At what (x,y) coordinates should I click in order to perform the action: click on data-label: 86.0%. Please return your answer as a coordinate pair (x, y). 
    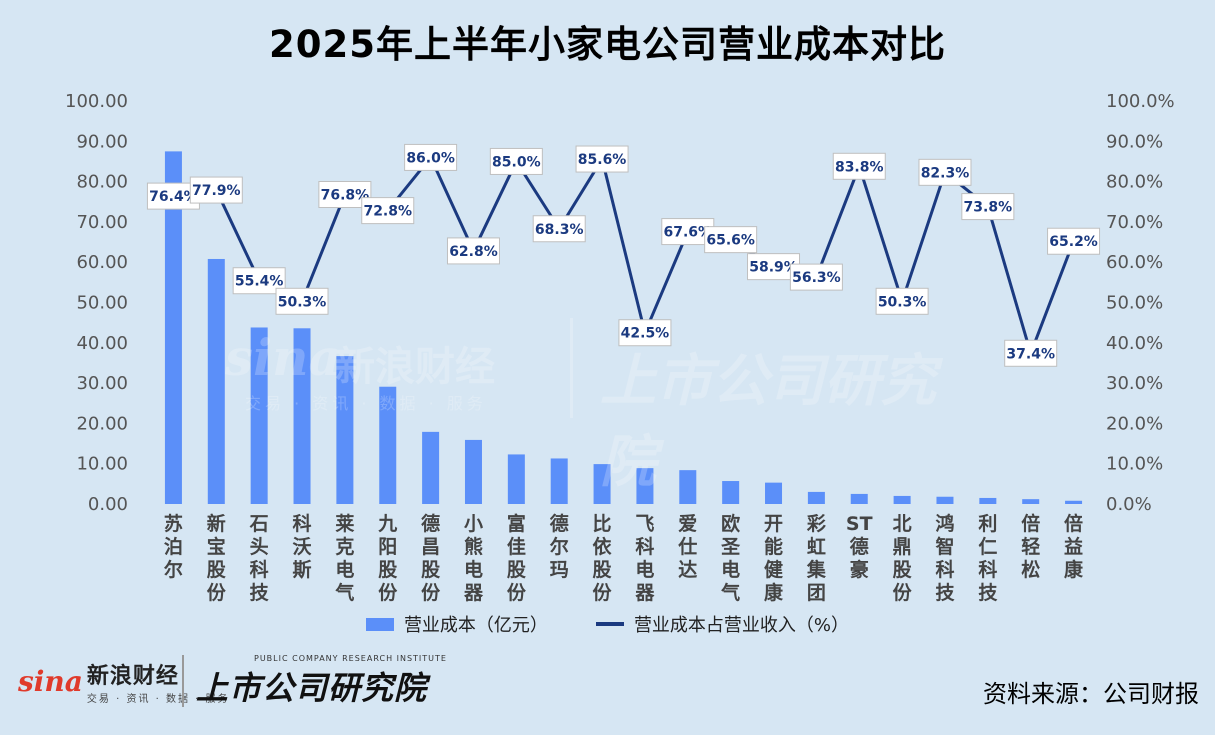
    Looking at the image, I should click on (430, 158).